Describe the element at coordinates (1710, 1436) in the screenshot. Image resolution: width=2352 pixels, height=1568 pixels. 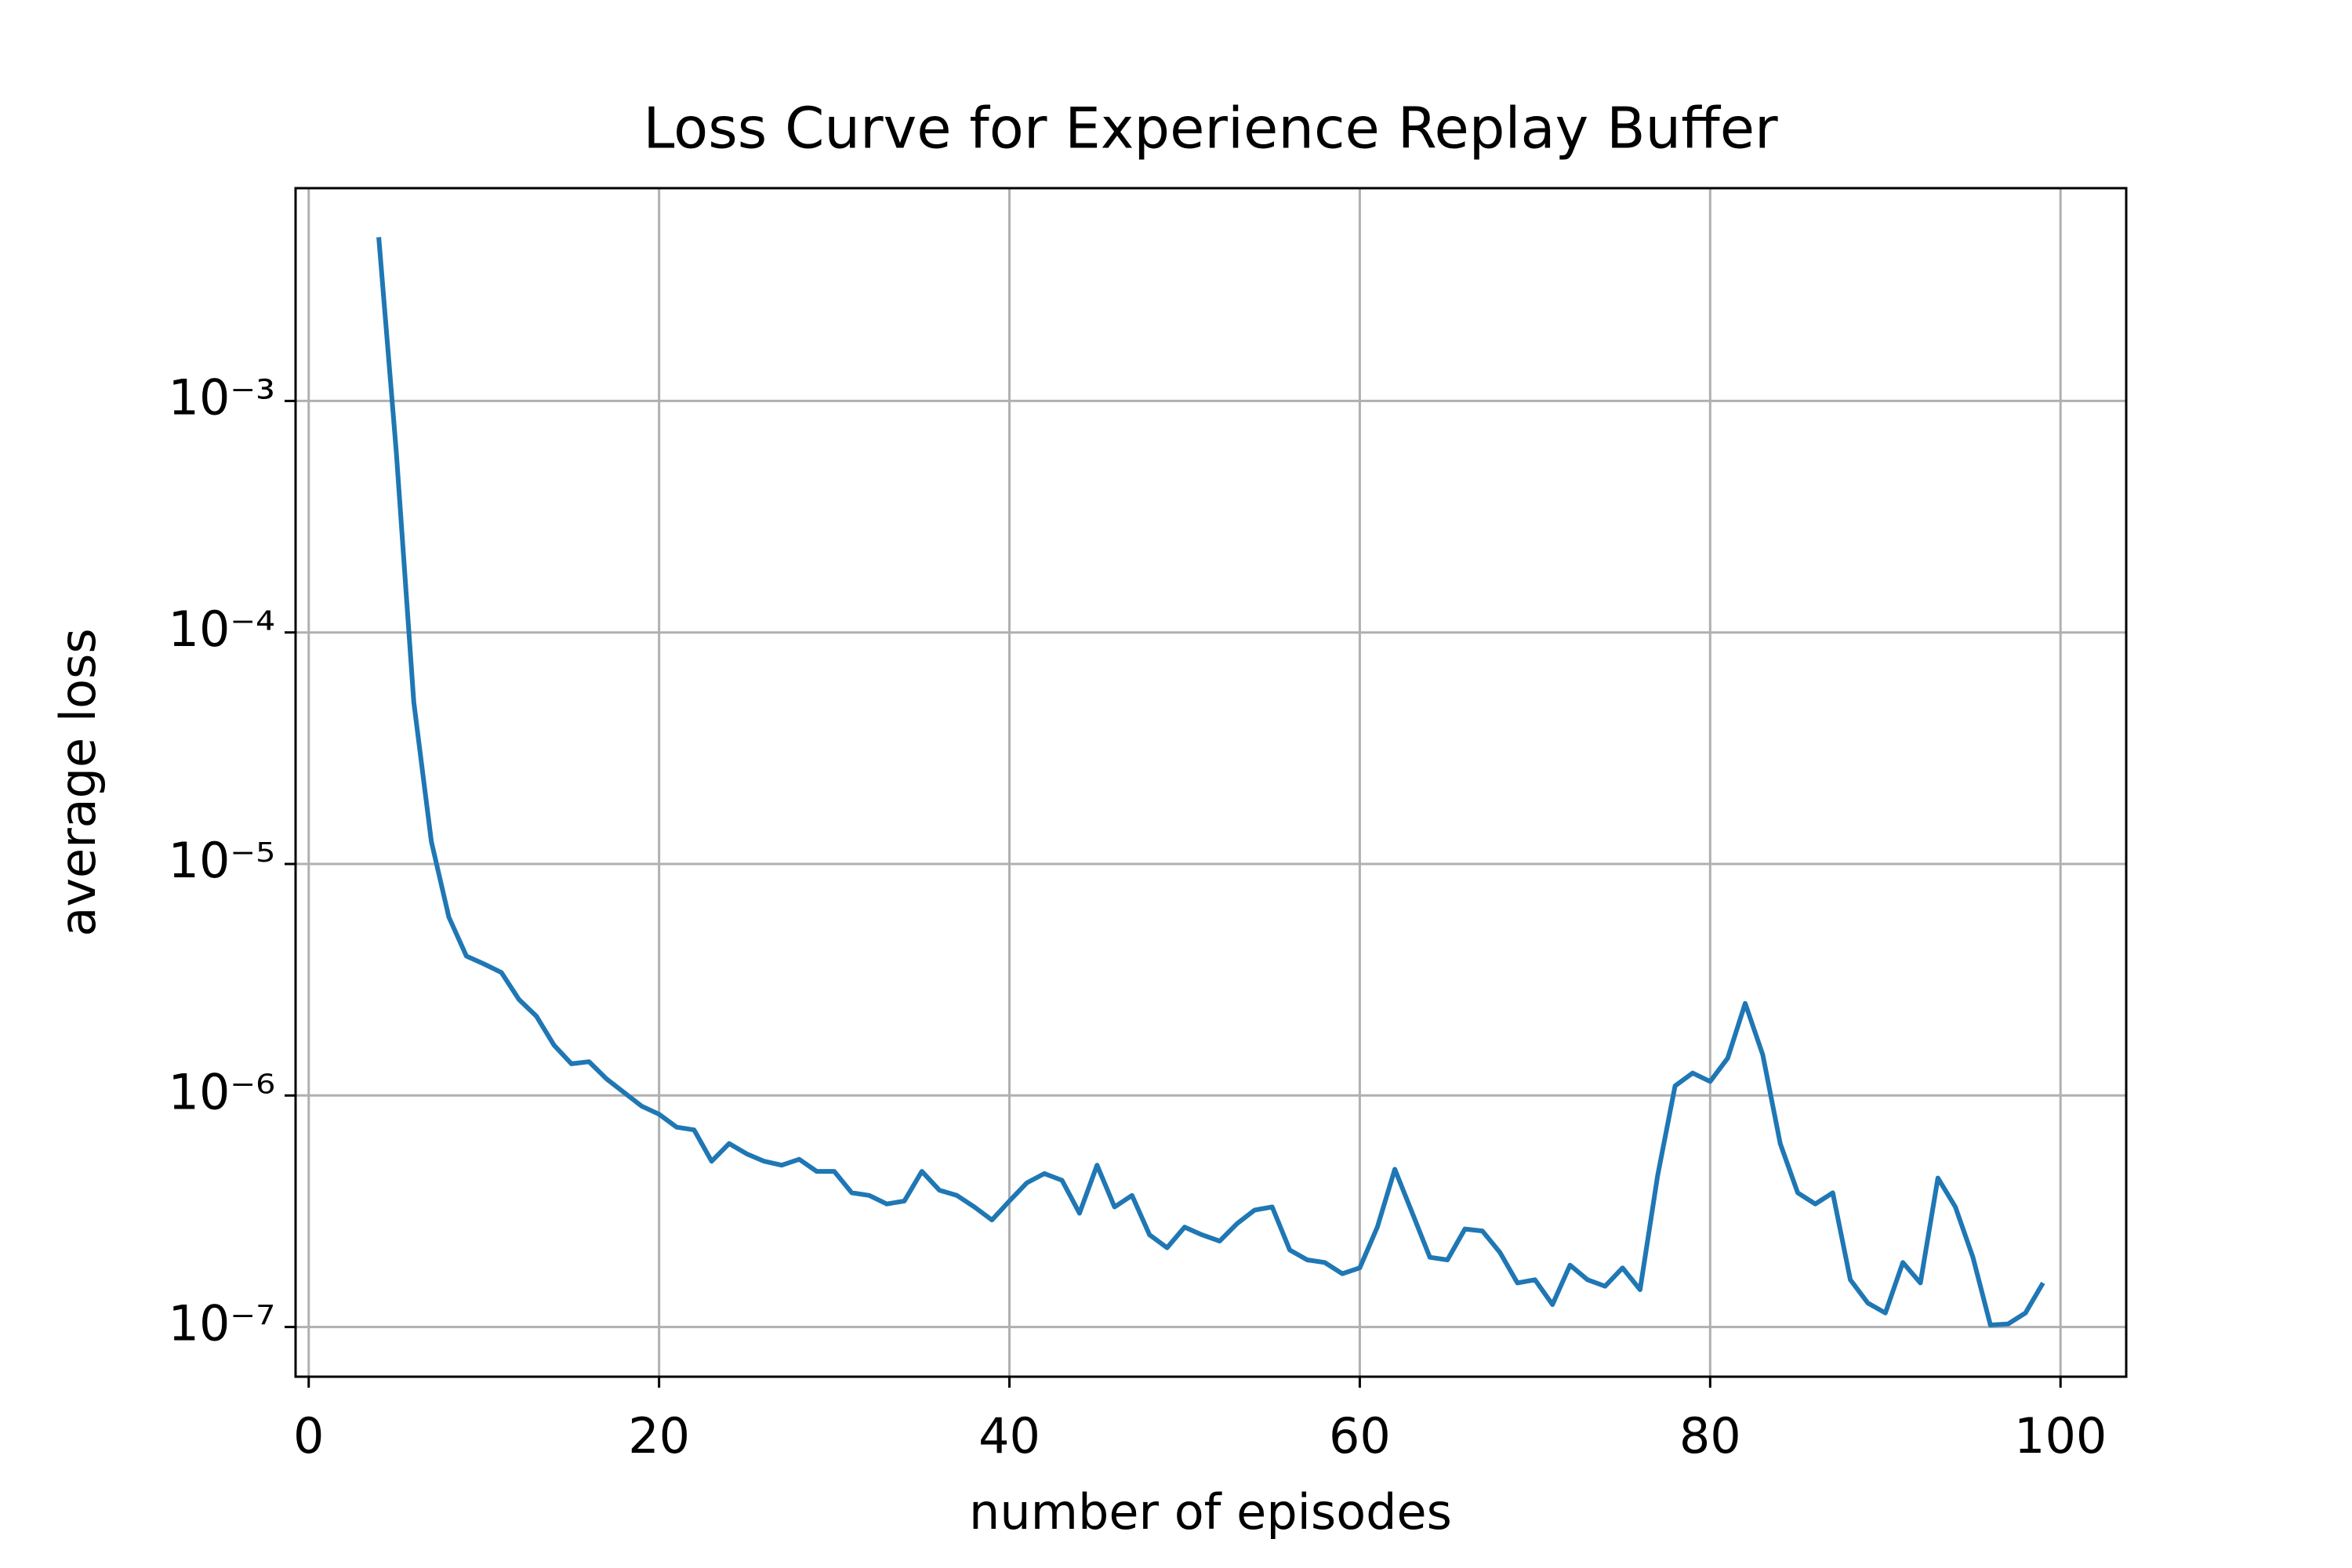
I see `x-tick-label: 80` at that location.